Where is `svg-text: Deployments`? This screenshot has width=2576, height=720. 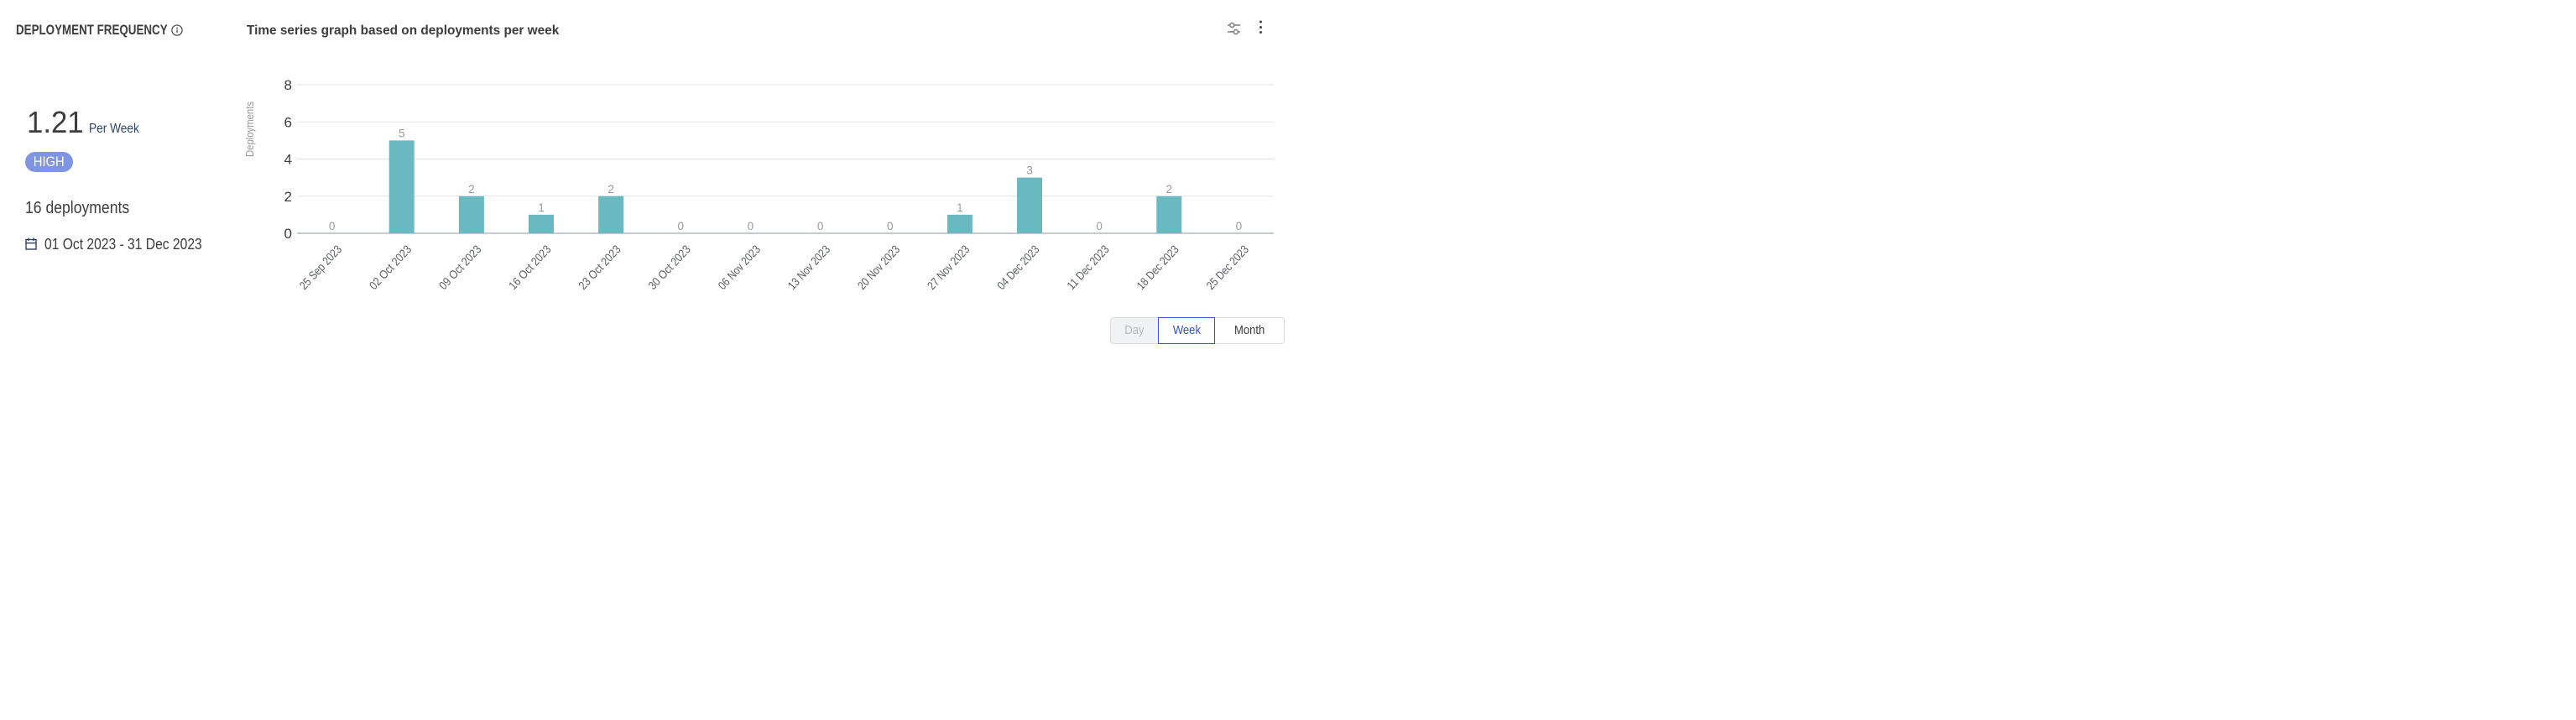
svg-text: Deployments is located at coordinates (249, 129).